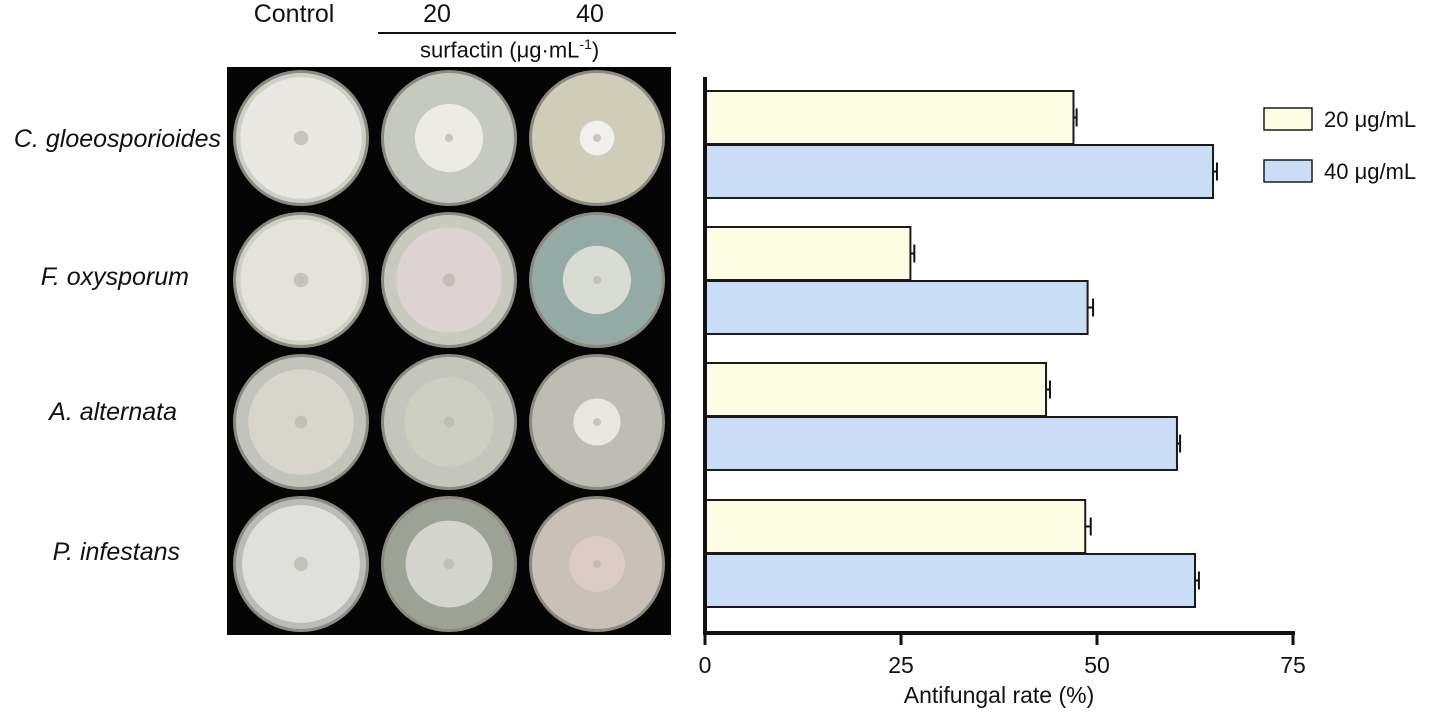  Describe the element at coordinates (301, 138) in the screenshot. I see `plate-c-gloeosporioides-control-inoculum` at that location.